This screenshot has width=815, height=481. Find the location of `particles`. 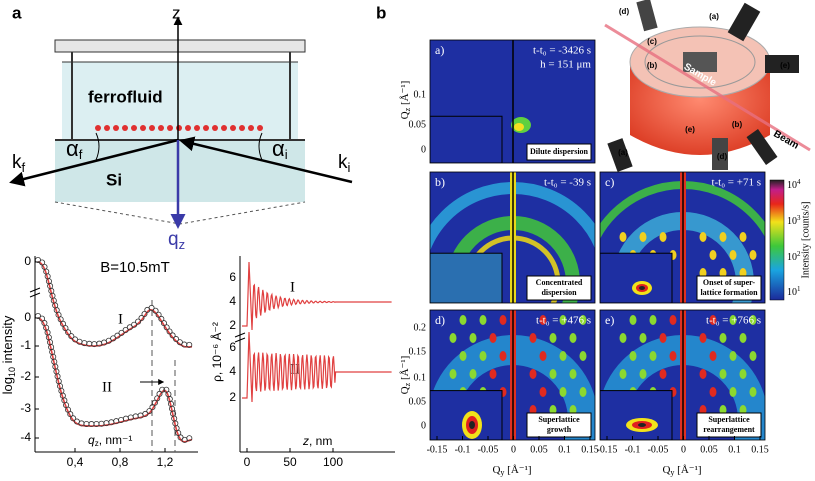

particles is located at coordinates (179, 128).